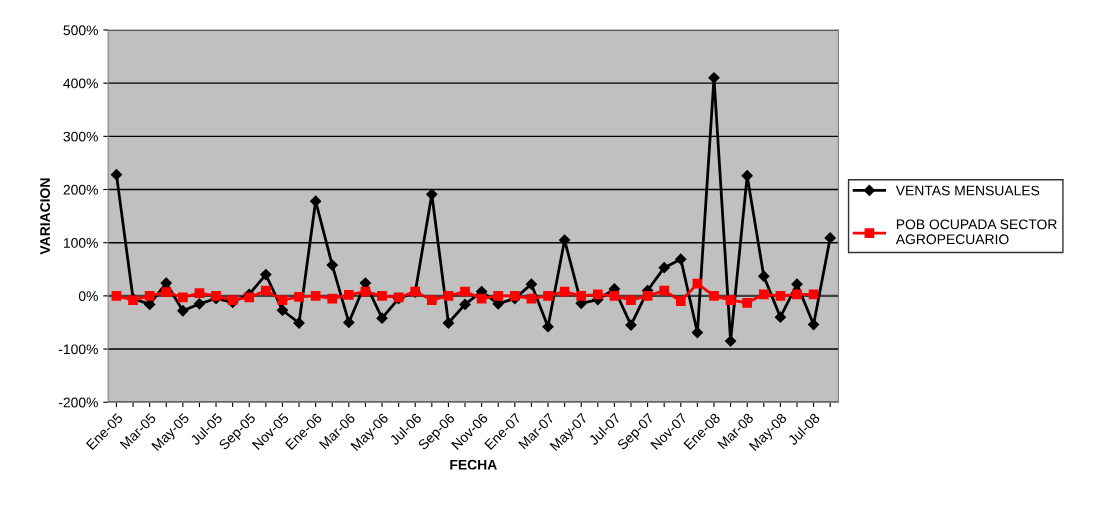 This screenshot has height=517, width=1115. Describe the element at coordinates (967, 190) in the screenshot. I see `legend-label: VENTAS MENSUALES` at that location.